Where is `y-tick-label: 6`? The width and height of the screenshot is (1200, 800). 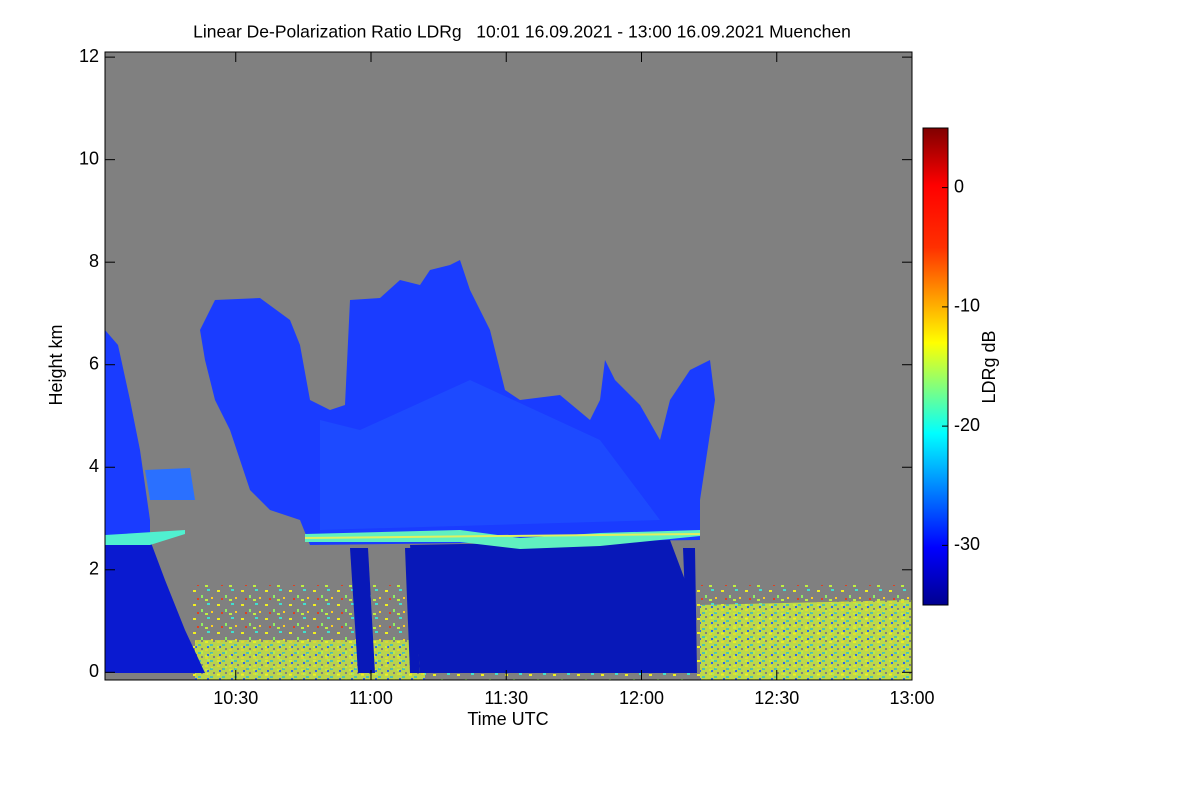
y-tick-label: 6 is located at coordinates (94, 363).